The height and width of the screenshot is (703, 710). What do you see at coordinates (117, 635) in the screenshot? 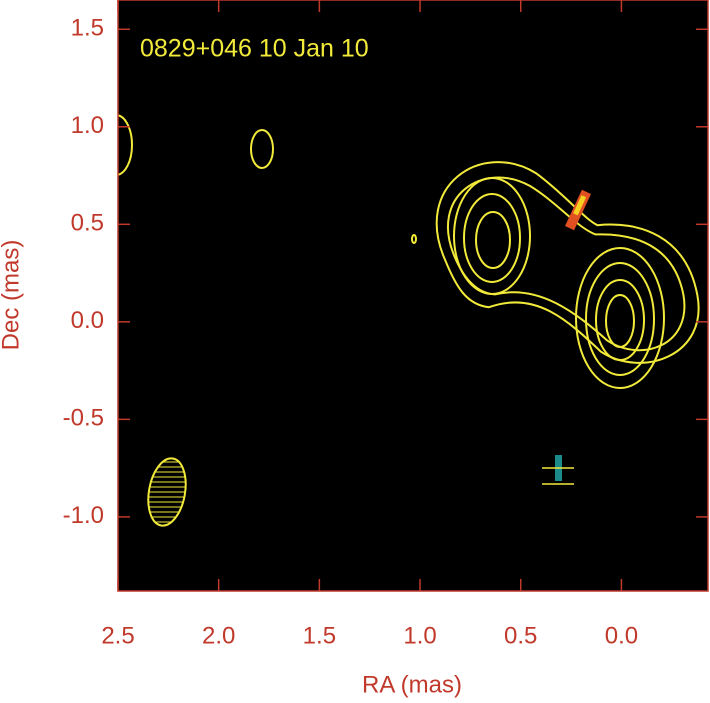
I see `x-tick-label: 2.5` at bounding box center [117, 635].